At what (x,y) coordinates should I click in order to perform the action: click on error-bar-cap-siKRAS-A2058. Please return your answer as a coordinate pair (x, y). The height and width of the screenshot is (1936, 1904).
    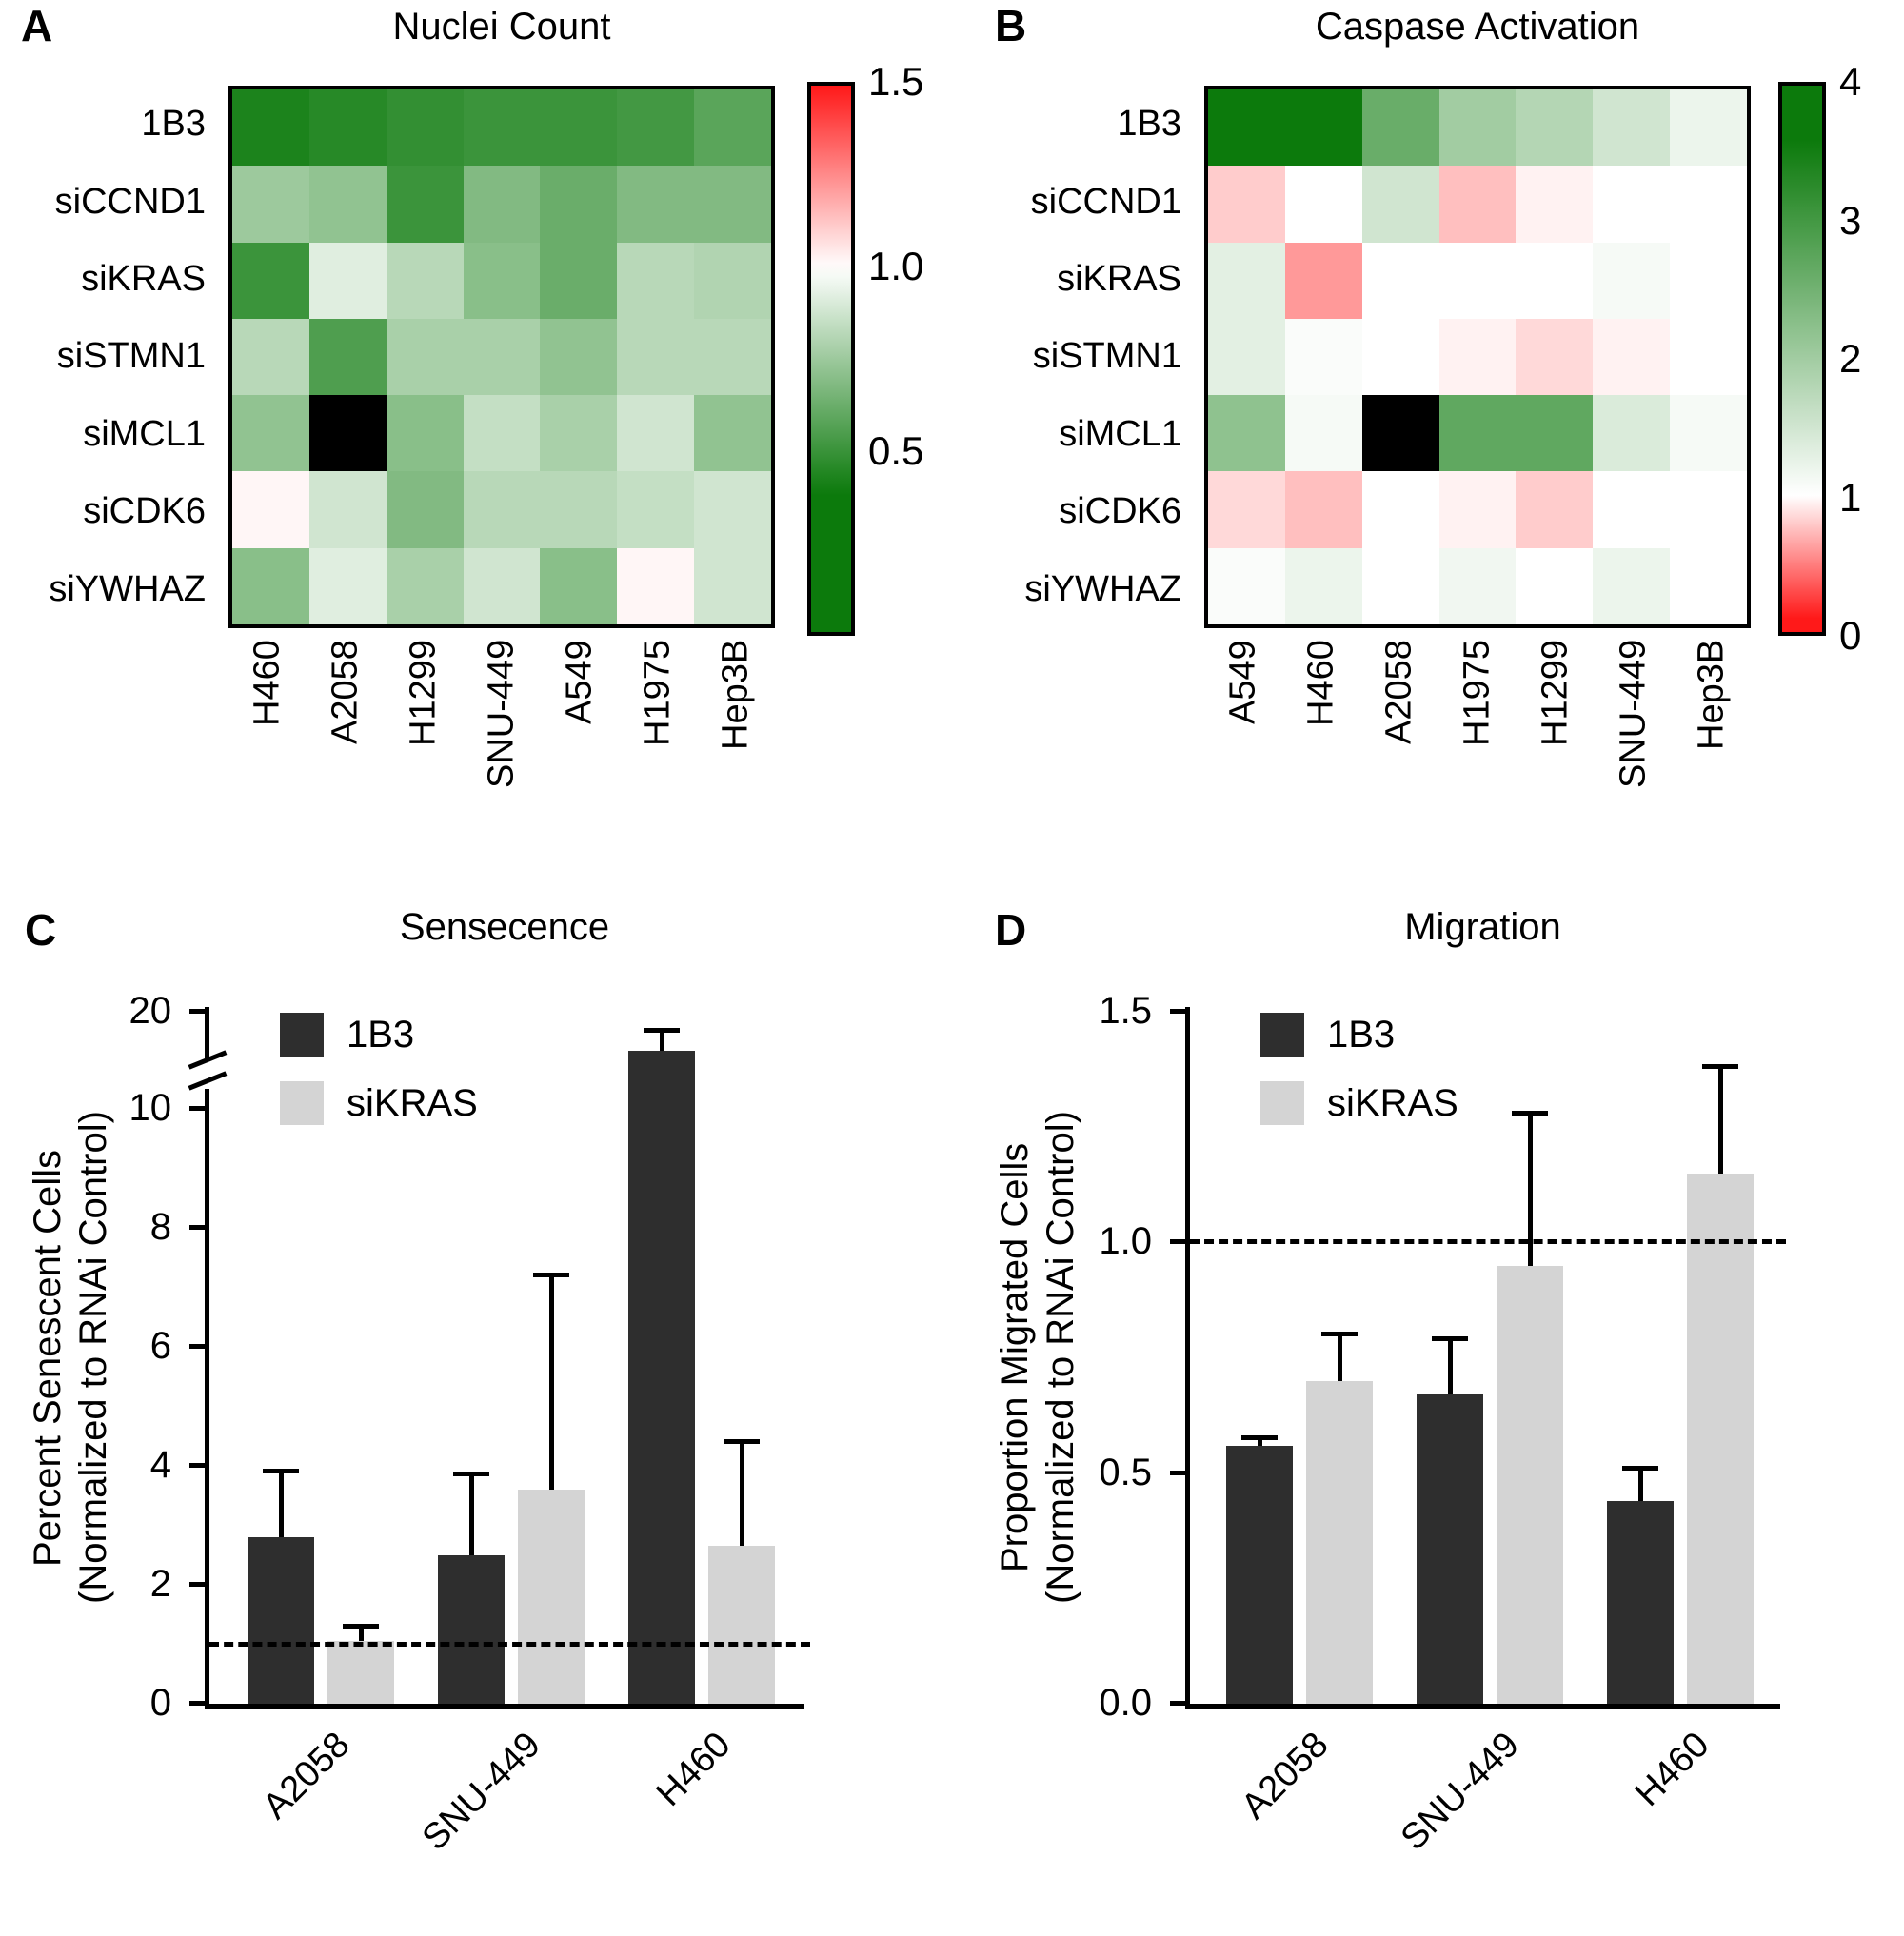
    Looking at the image, I should click on (361, 1626).